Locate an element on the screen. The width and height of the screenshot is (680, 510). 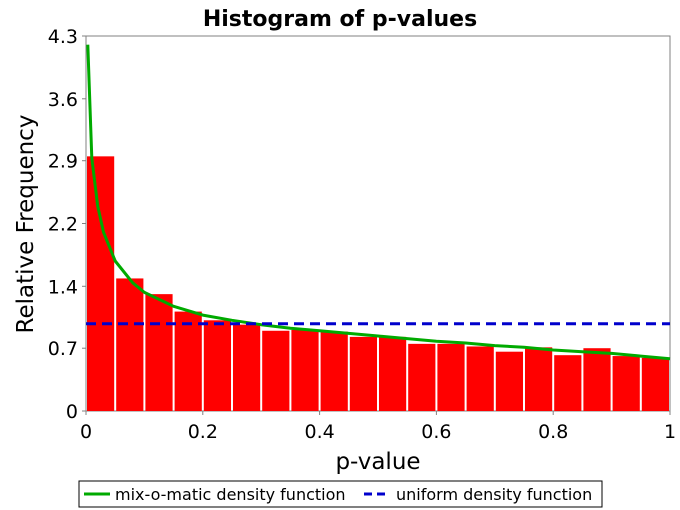
x-tick-label: 0.2 is located at coordinates (203, 432).